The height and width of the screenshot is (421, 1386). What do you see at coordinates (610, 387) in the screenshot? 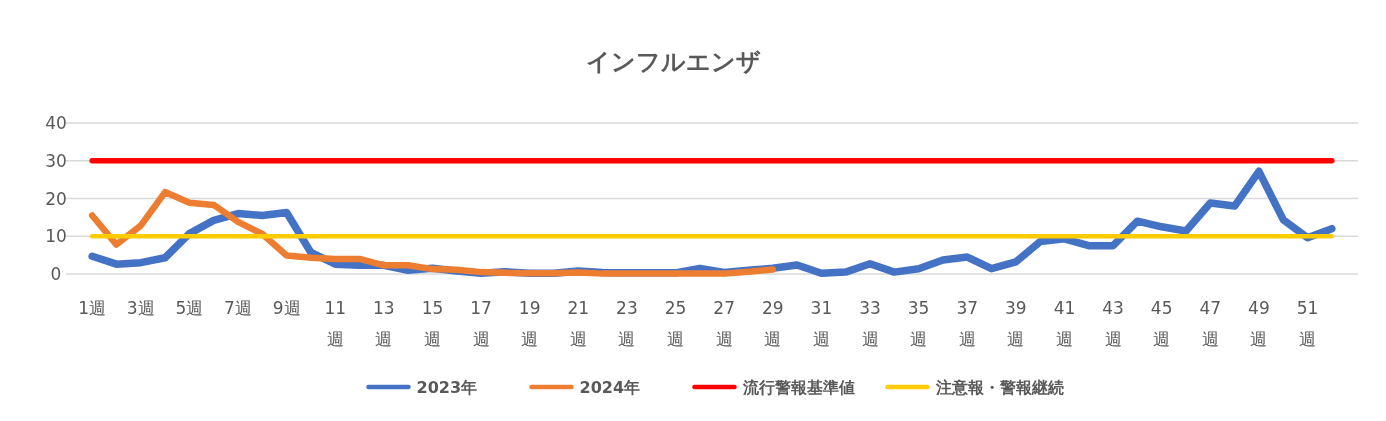
I see `legend-label: 2024年` at bounding box center [610, 387].